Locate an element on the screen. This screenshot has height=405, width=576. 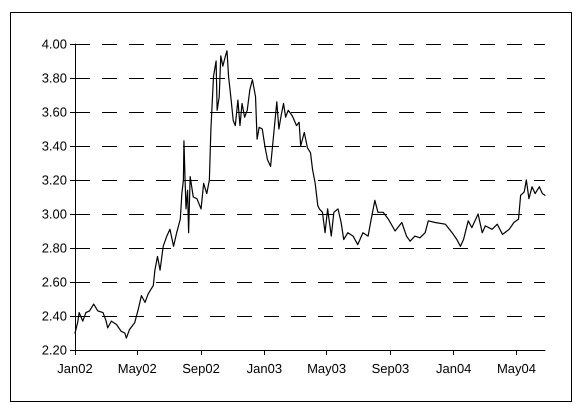
y-tick-label: 2.60 is located at coordinates (54, 282).